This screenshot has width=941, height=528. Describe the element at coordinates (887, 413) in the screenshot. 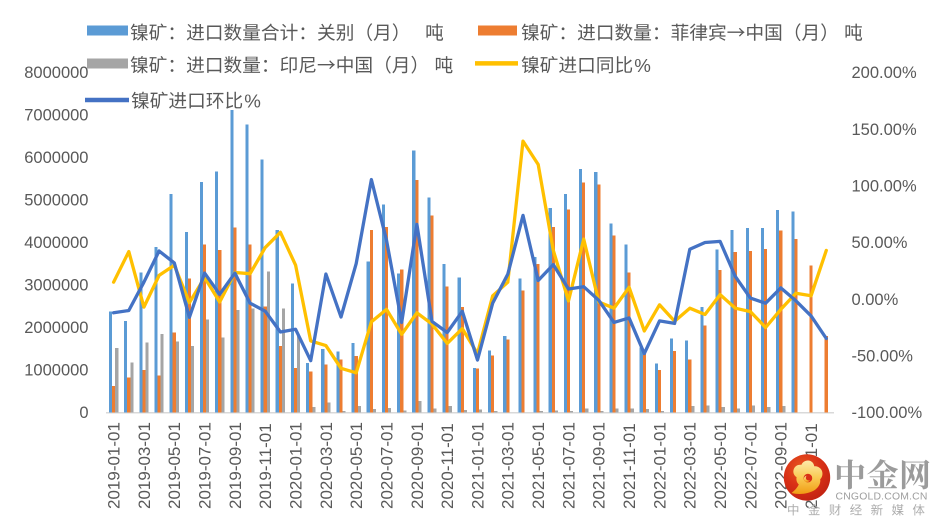

I see `svg-text: -100.00%` at that location.